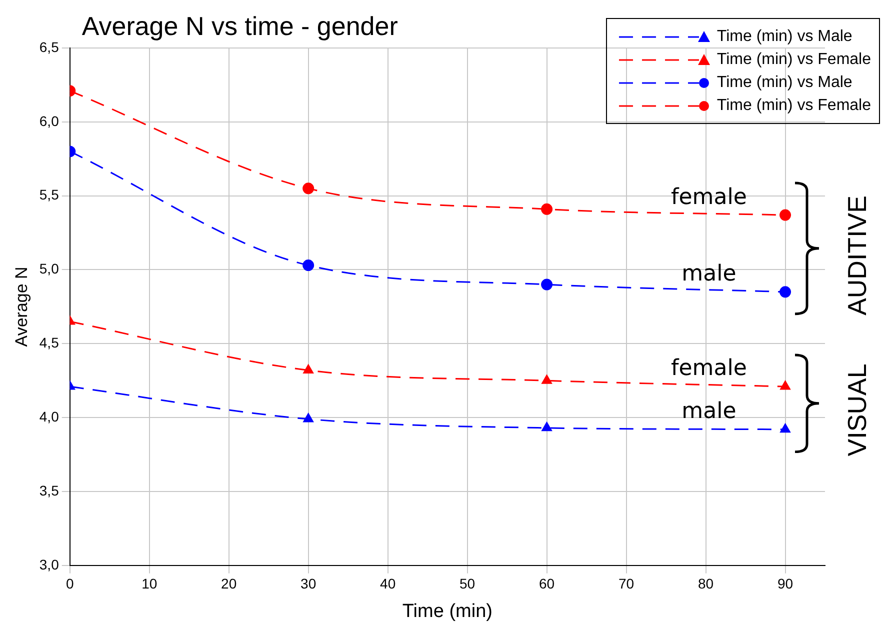 This screenshot has height=635, width=888. Describe the element at coordinates (857, 410) in the screenshot. I see `text: VISUAL` at that location.